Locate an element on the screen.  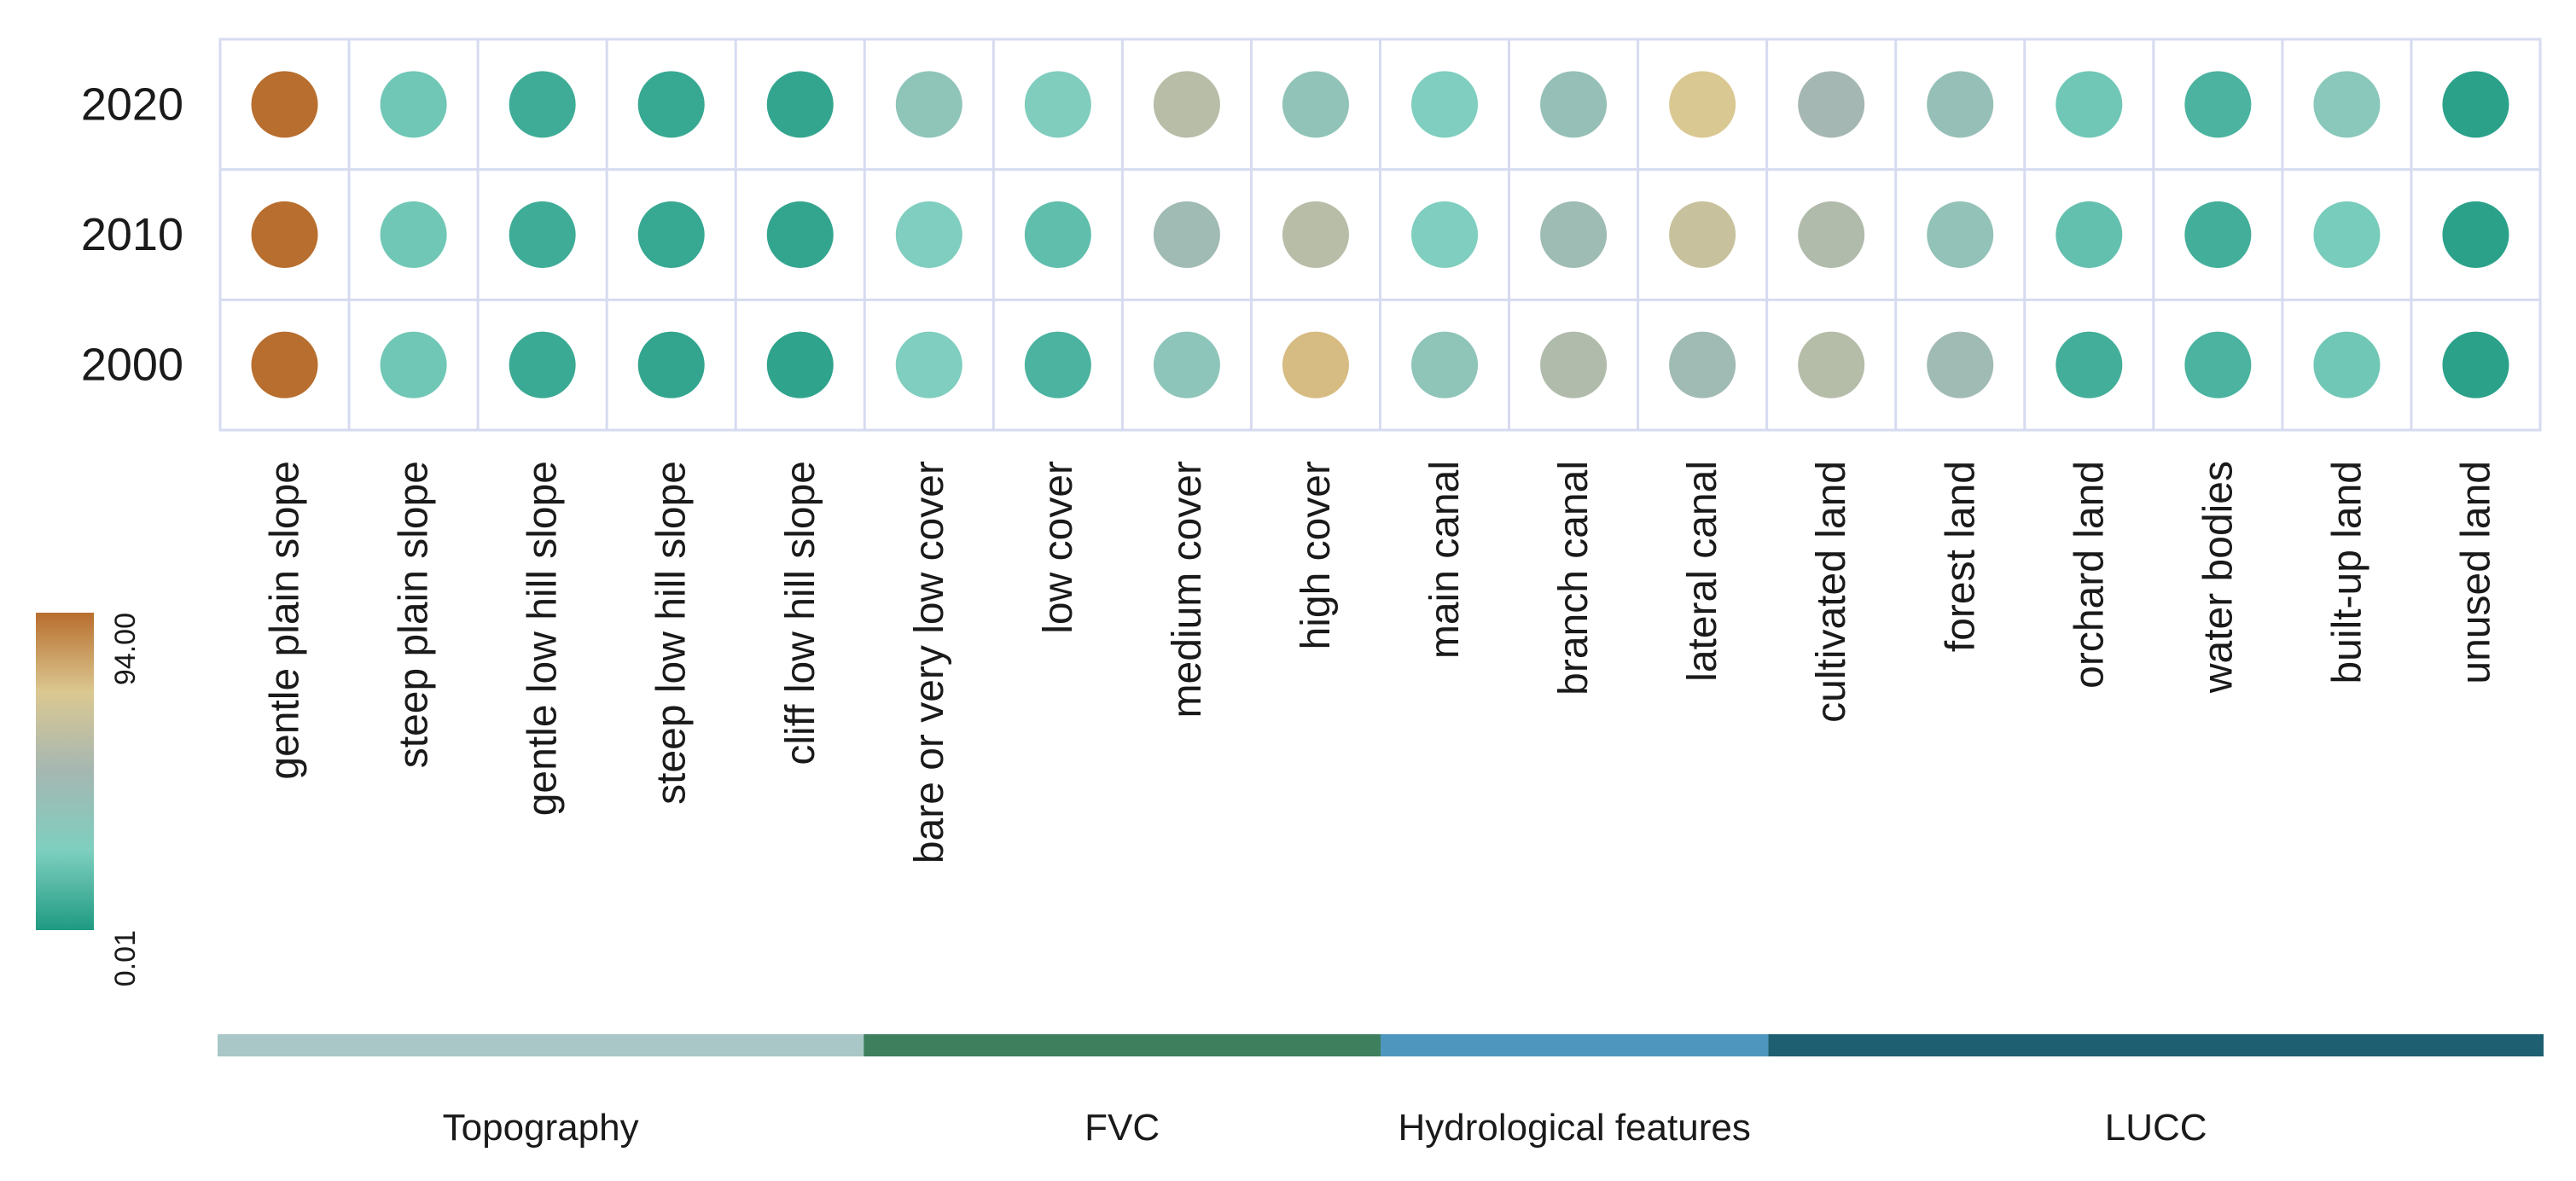
column-label: lateral canal is located at coordinates (1702, 571).